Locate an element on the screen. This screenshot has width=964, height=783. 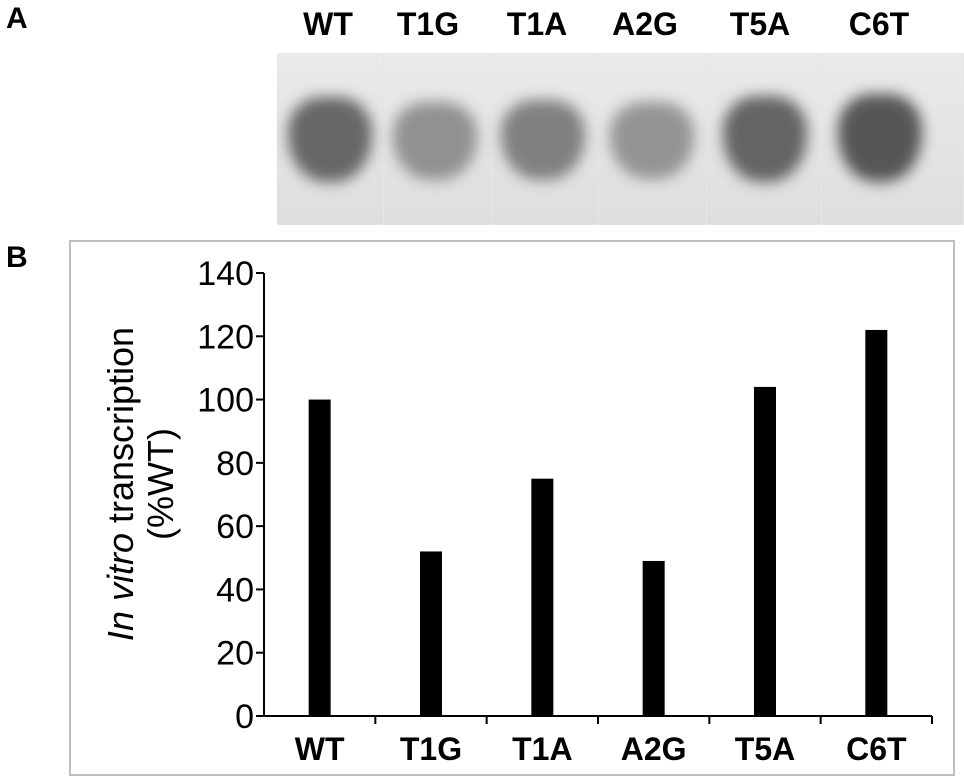
x-tick-label-c6t: C6T is located at coordinates (876, 749).